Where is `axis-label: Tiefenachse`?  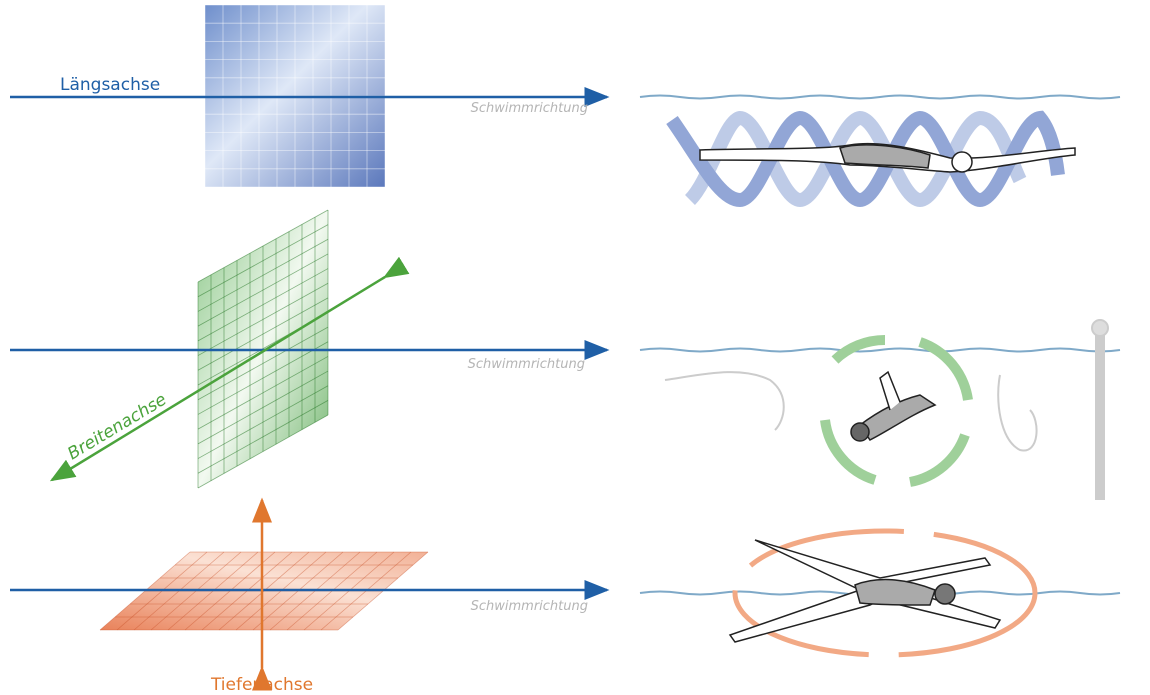 axis-label: Tiefenachse is located at coordinates (261, 685).